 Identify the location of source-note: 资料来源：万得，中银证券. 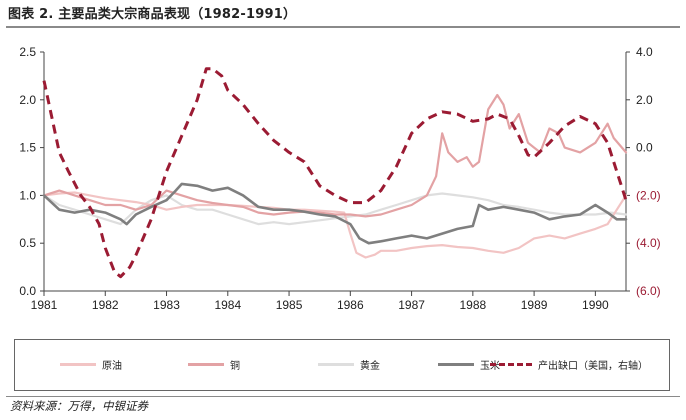
(79, 406).